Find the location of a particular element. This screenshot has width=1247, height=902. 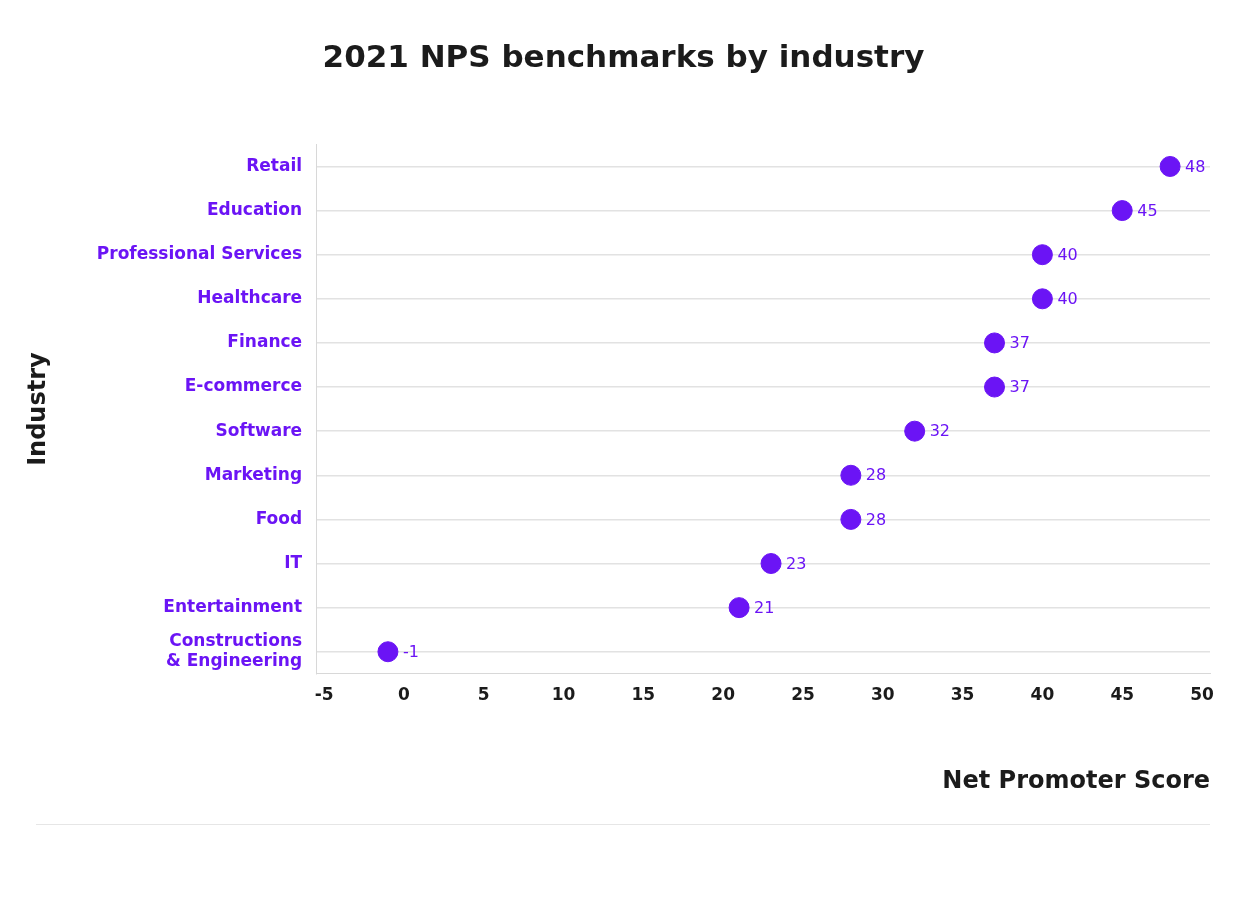

y-tick-label: IT is located at coordinates (293, 561).